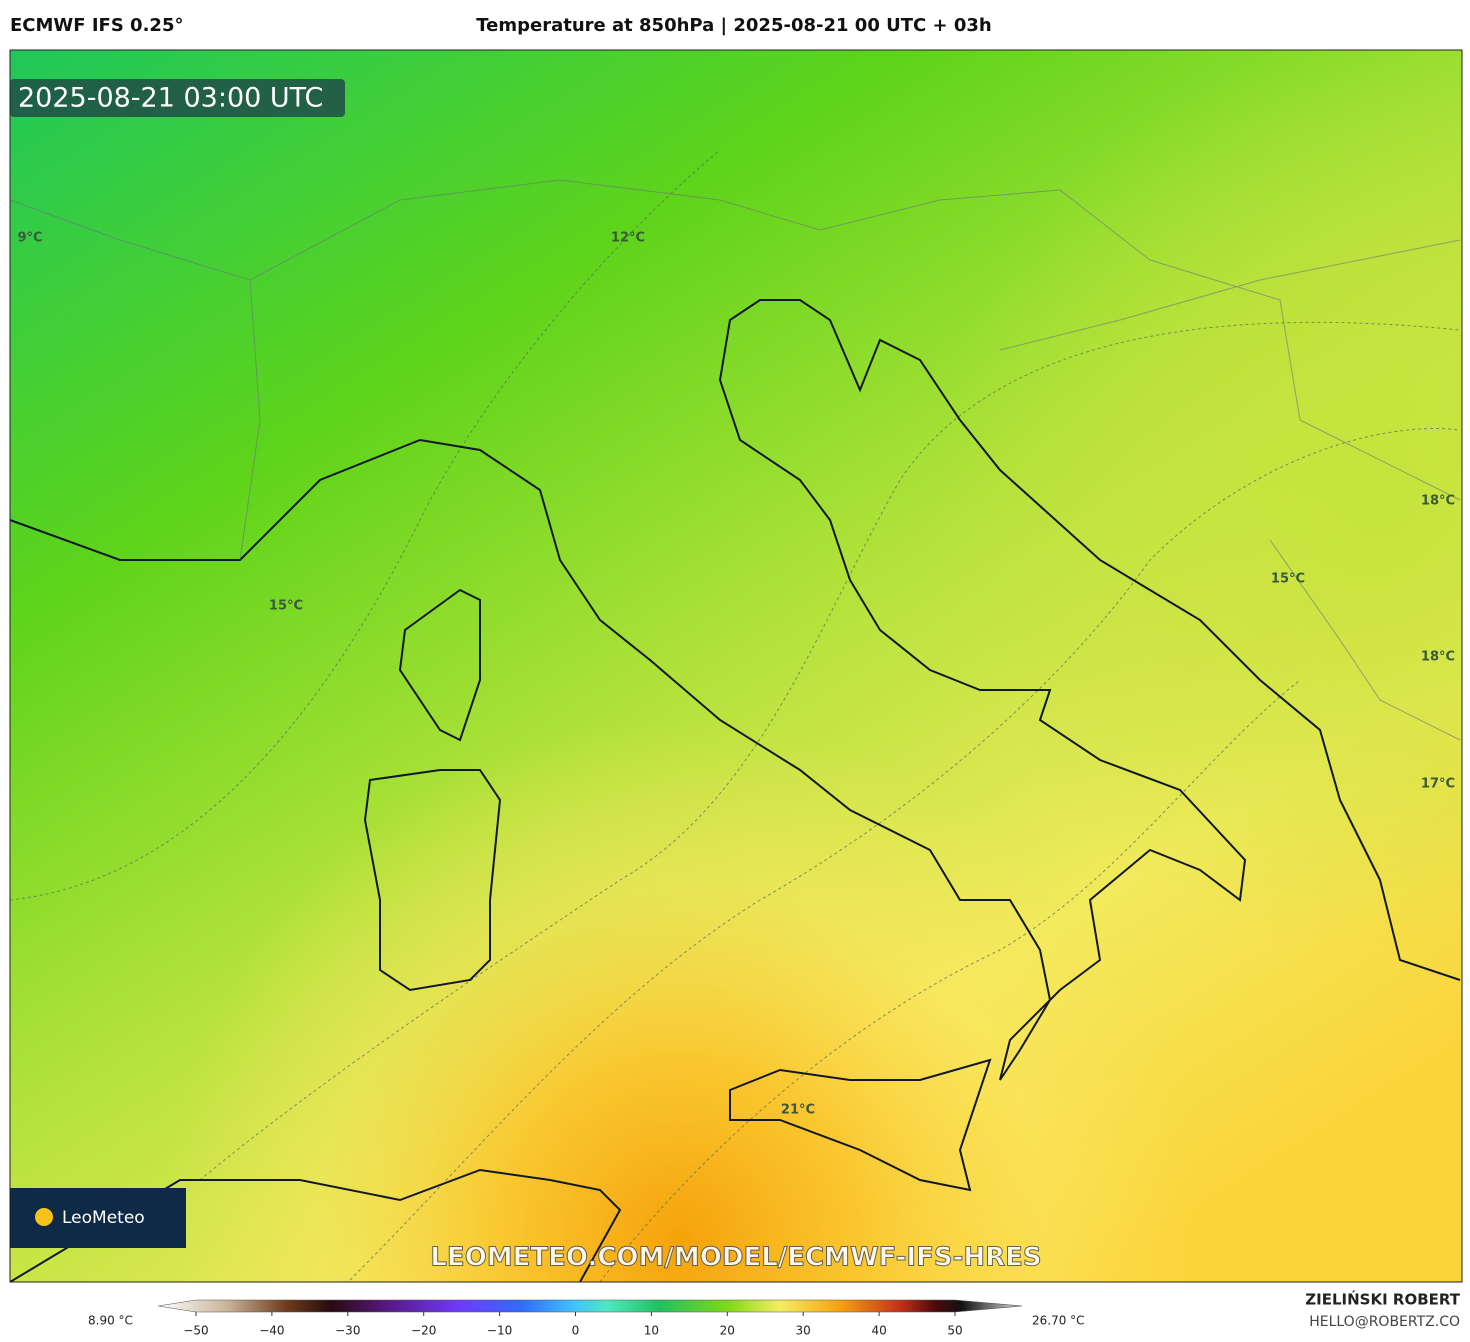 The image size is (1470, 1342). What do you see at coordinates (44, 1217) in the screenshot?
I see `logo-sun` at bounding box center [44, 1217].